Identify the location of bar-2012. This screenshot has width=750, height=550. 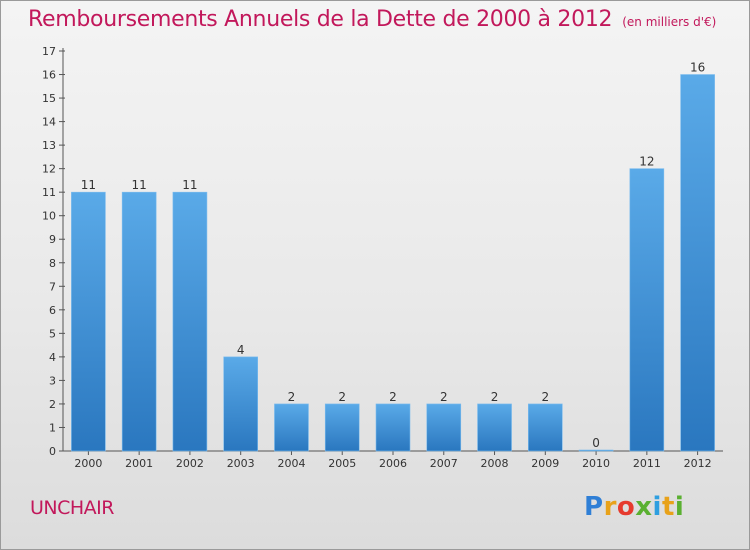
(697, 263).